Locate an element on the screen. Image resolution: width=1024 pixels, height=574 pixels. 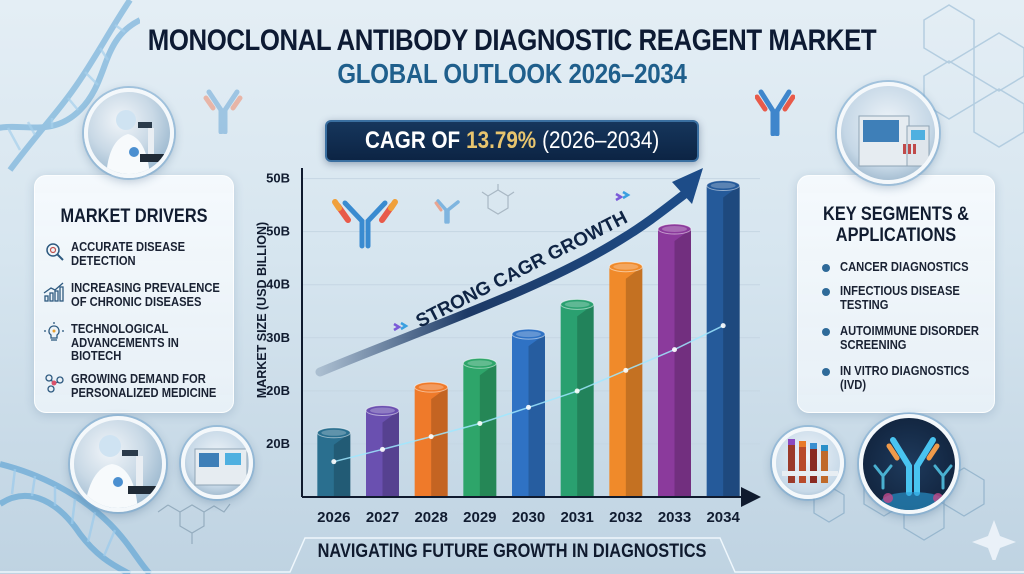
segment-text-line: SCREENING is located at coordinates (873, 344).